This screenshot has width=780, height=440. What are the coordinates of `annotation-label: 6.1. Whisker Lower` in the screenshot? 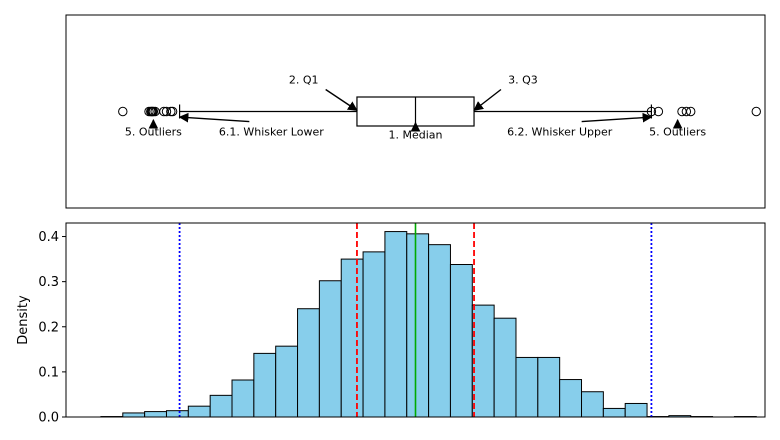 It's located at (271, 132).